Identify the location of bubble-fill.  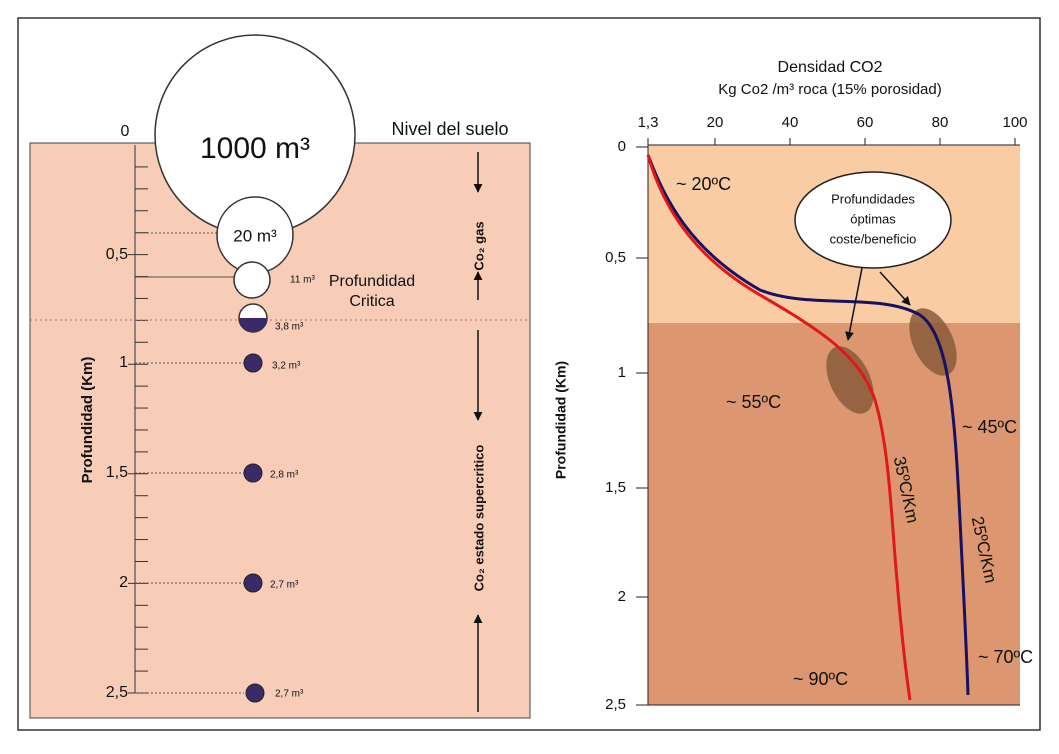
(253, 325).